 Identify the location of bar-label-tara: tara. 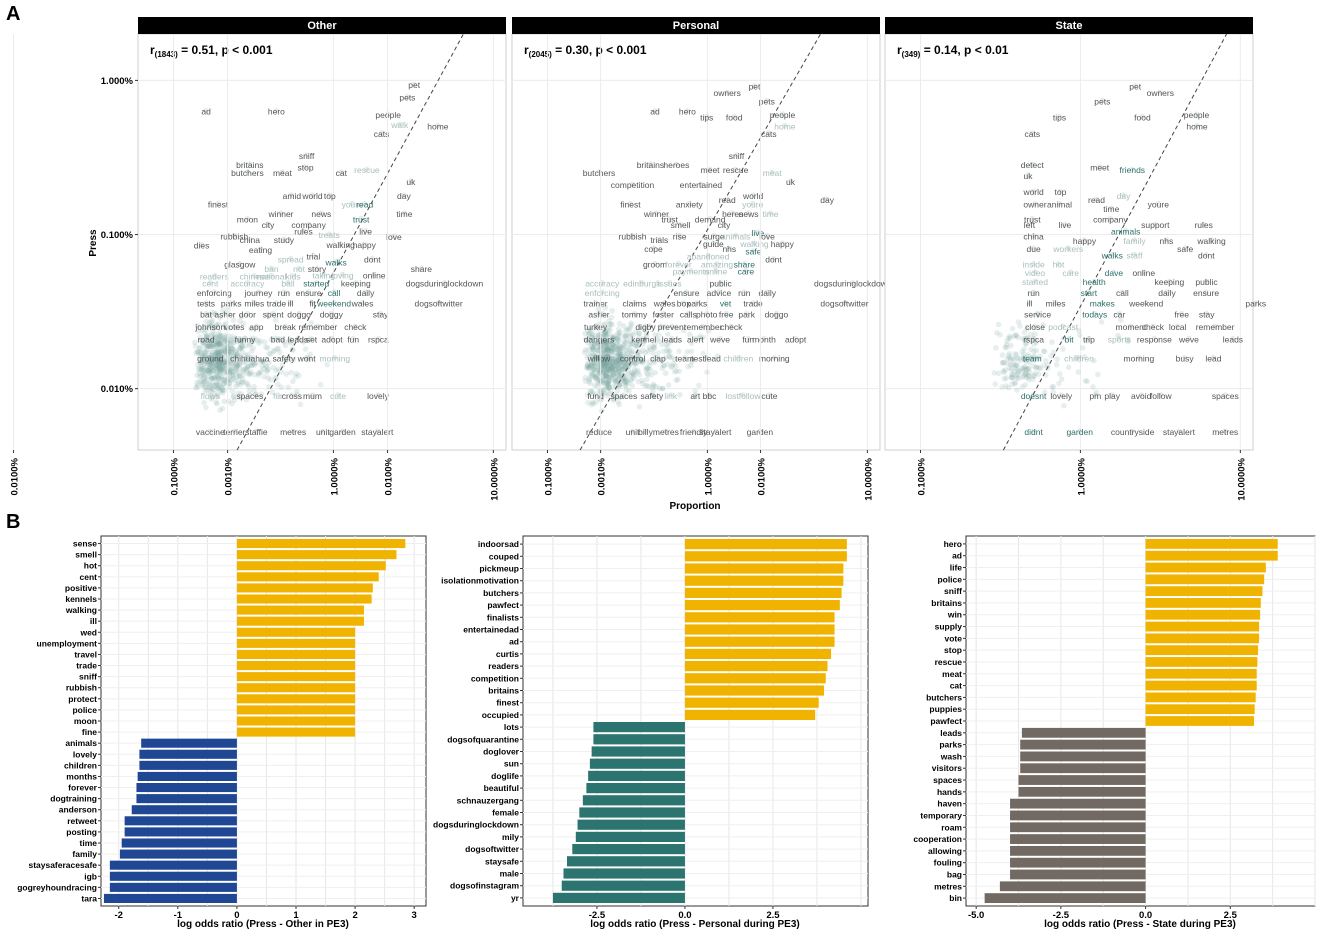
(89, 898).